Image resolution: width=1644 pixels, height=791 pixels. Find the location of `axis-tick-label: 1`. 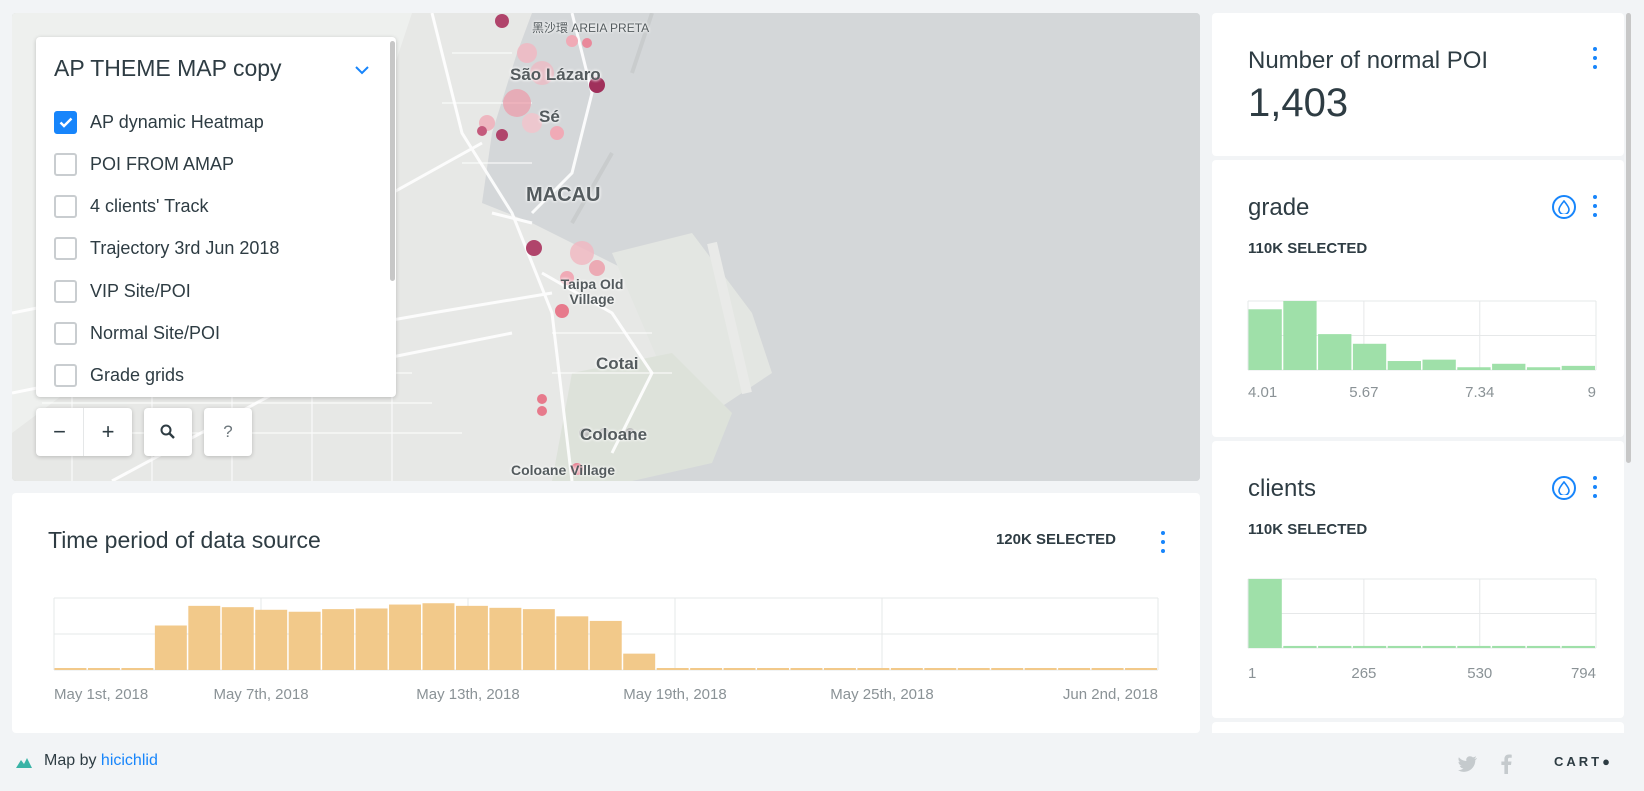

axis-tick-label: 1 is located at coordinates (1252, 673).